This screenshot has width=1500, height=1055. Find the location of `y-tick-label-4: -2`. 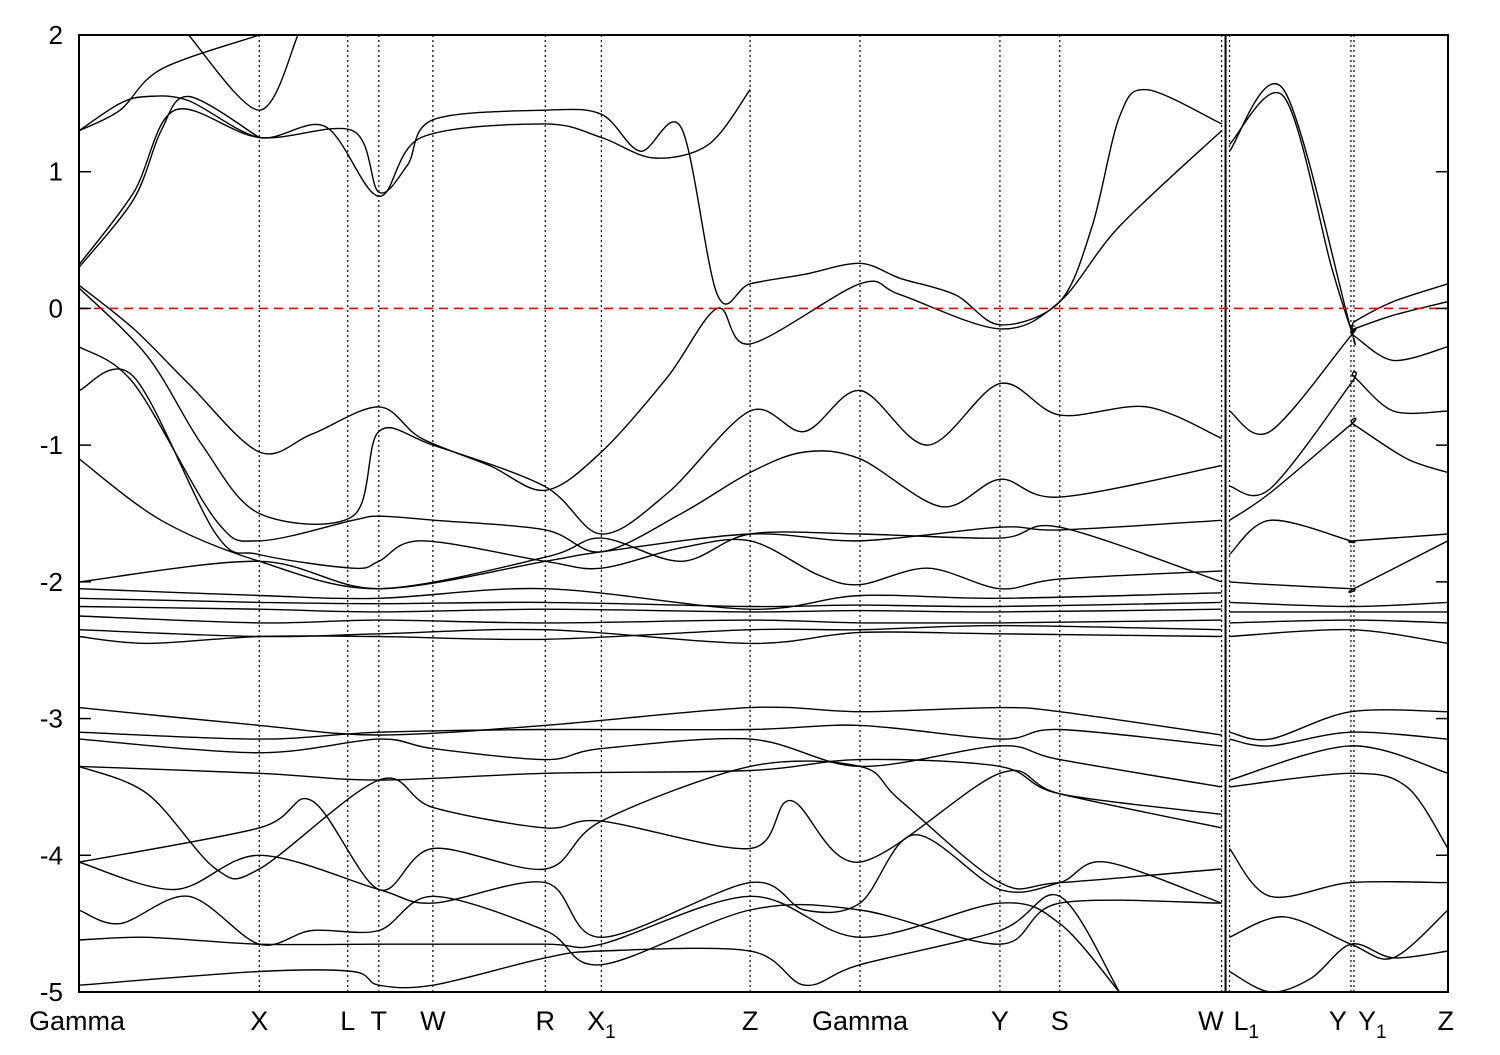

y-tick-label-4: -2 is located at coordinates (51, 582).